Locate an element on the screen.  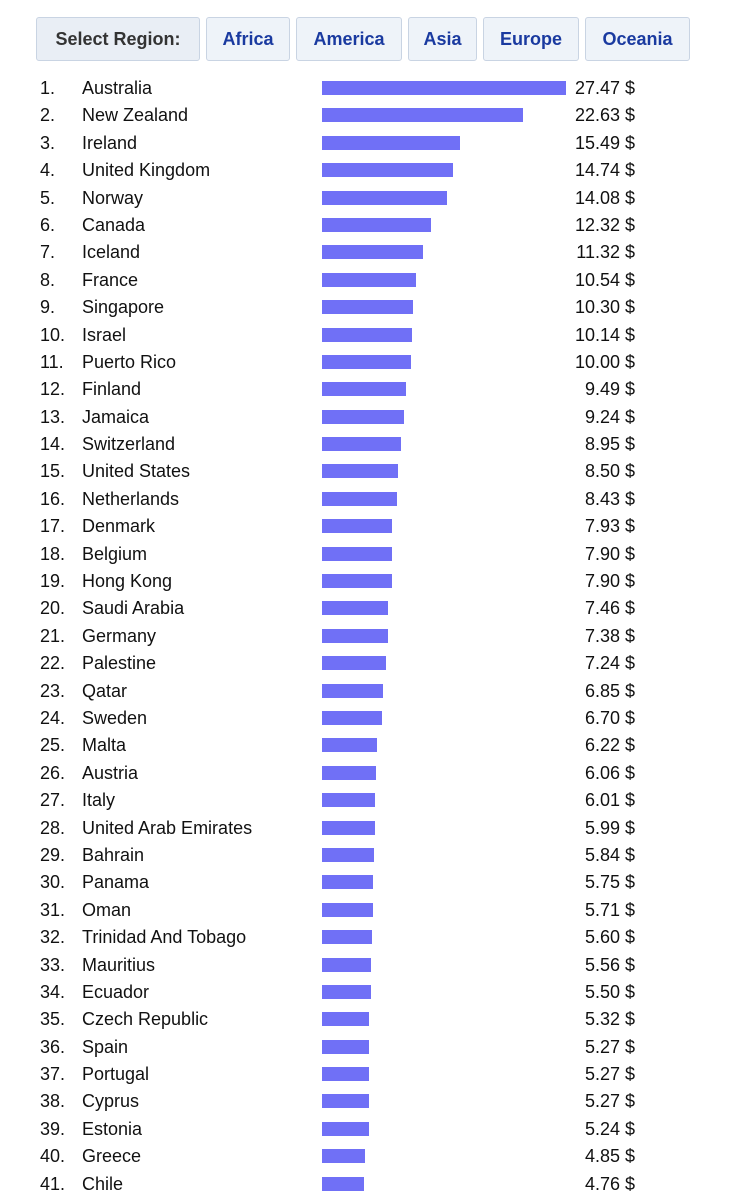
ranking-row: 27. Italy 6.01 $ is located at coordinates (370, 799).